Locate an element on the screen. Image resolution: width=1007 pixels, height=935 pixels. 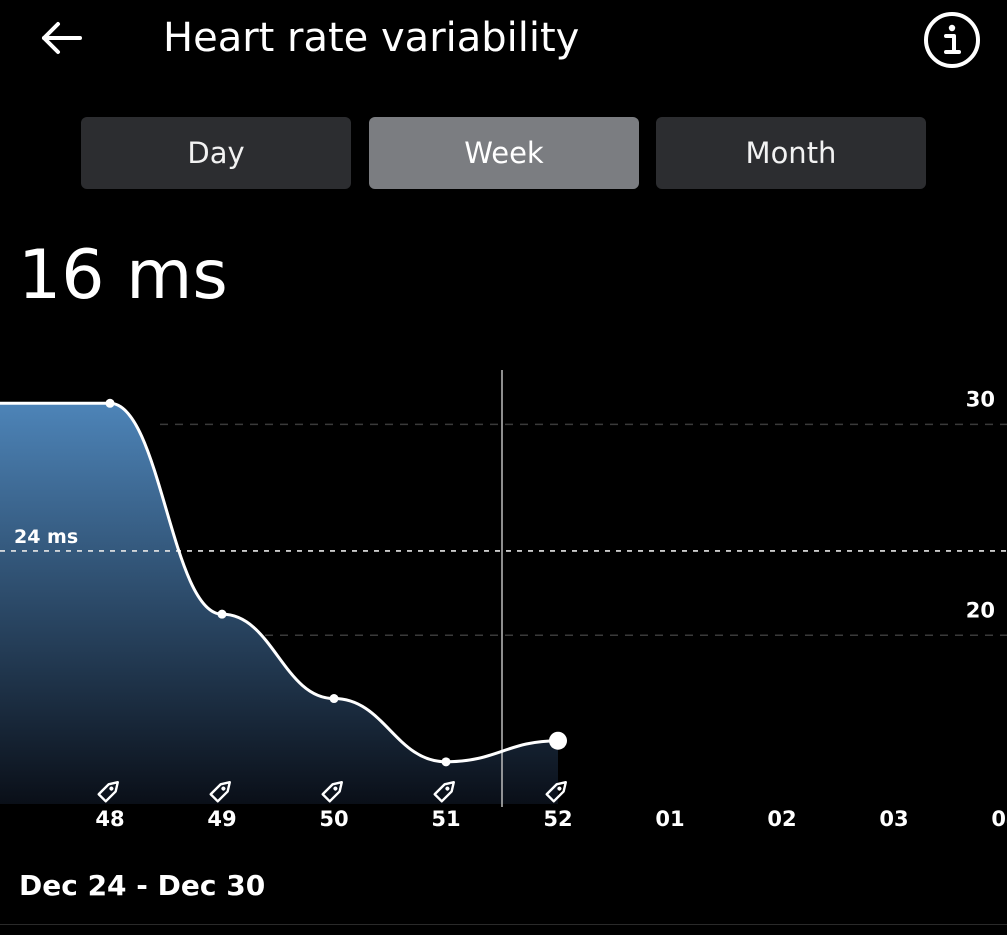
info-button is located at coordinates (952, 40).